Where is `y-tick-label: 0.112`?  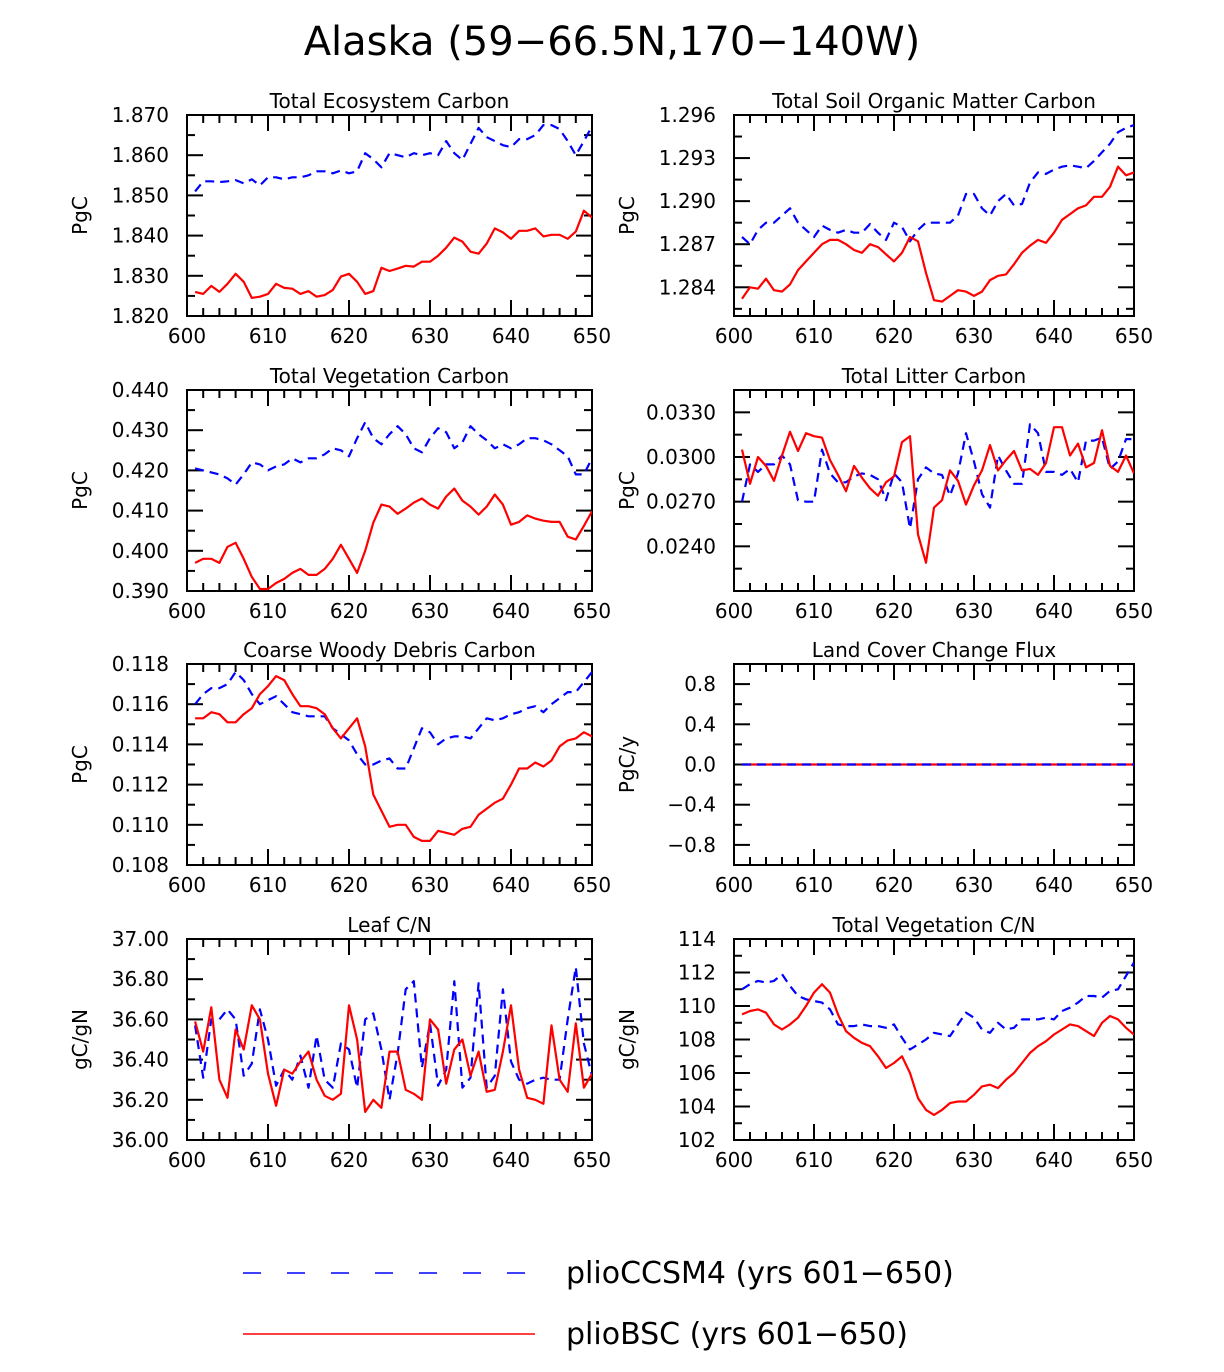
y-tick-label: 0.112 is located at coordinates (140, 785).